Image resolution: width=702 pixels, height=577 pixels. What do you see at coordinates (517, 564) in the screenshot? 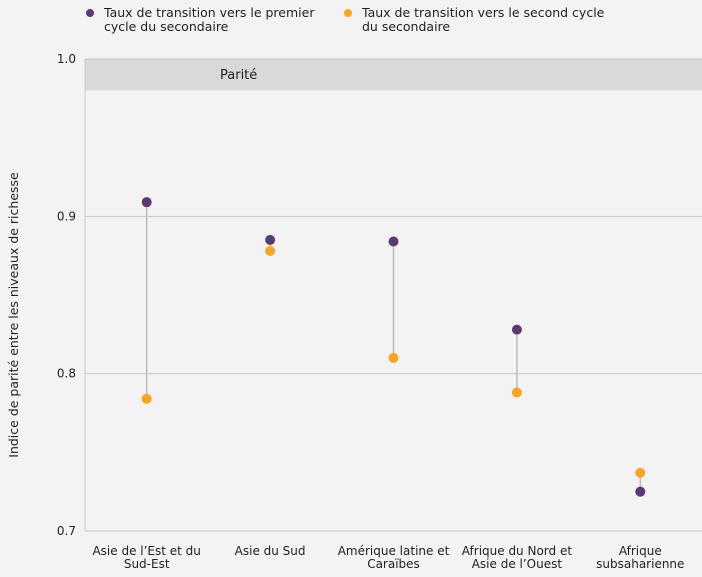
I see `x-category-label-line: Asie de l’Ouest` at bounding box center [517, 564].